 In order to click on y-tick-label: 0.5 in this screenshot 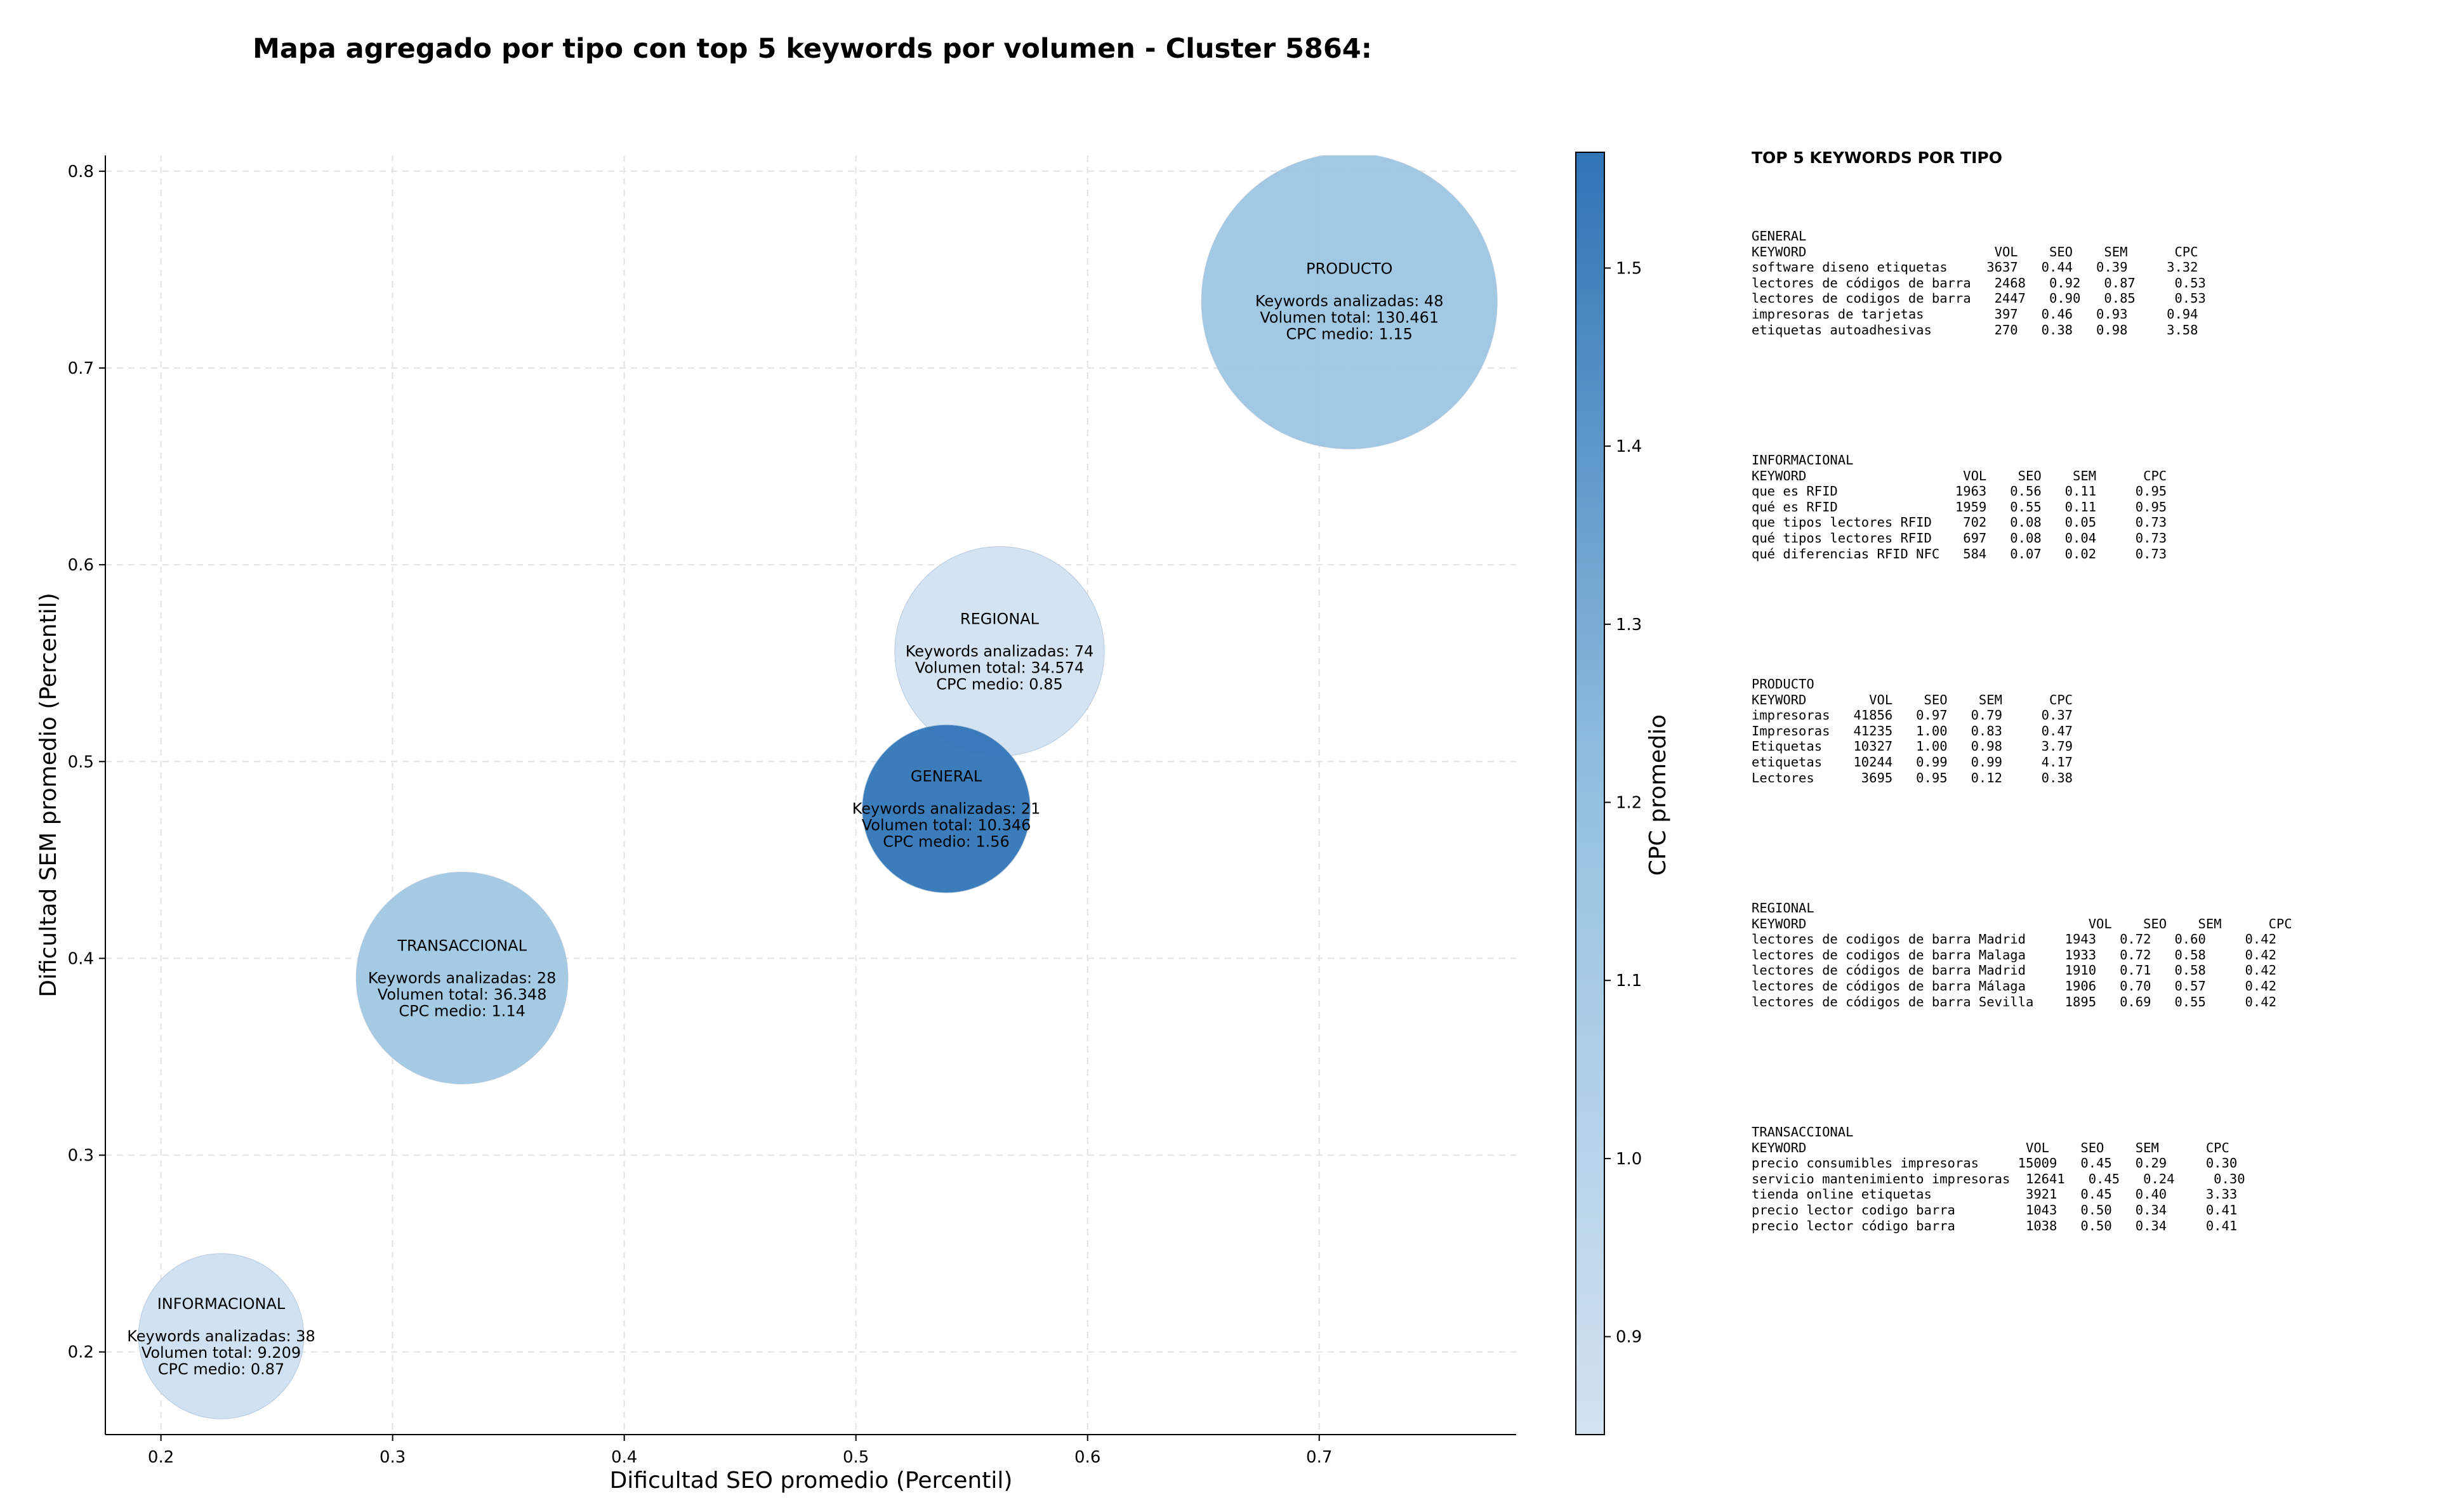, I will do `click(81, 763)`.